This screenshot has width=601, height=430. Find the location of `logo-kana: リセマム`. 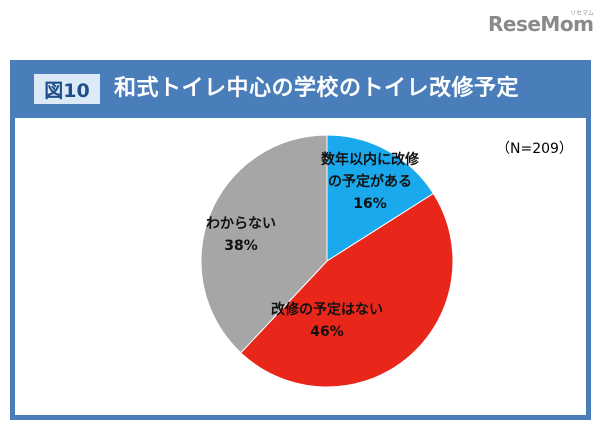

logo-kana: リセマム is located at coordinates (581, 13).